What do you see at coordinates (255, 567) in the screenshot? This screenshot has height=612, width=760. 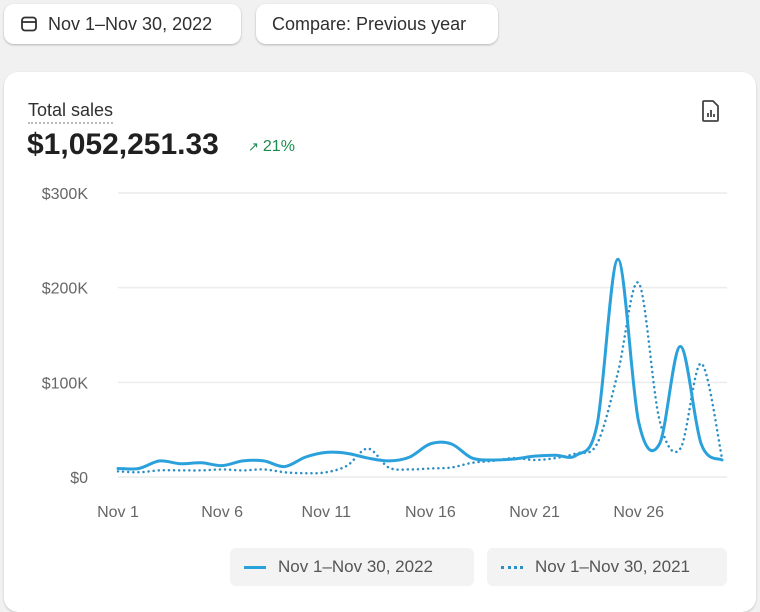 I see `solid-line-swatch` at bounding box center [255, 567].